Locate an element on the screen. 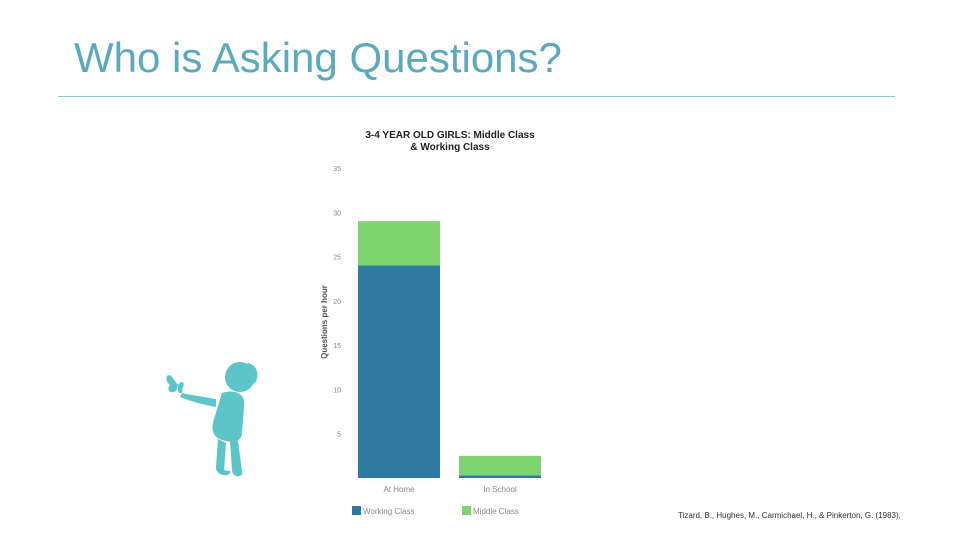 This screenshot has height=540, width=960. bars is located at coordinates (449, 349).